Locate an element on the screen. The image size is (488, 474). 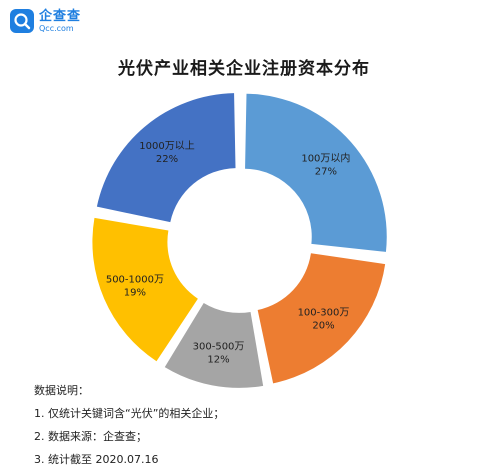
logo-domain: Qcc.com is located at coordinates (56, 28).